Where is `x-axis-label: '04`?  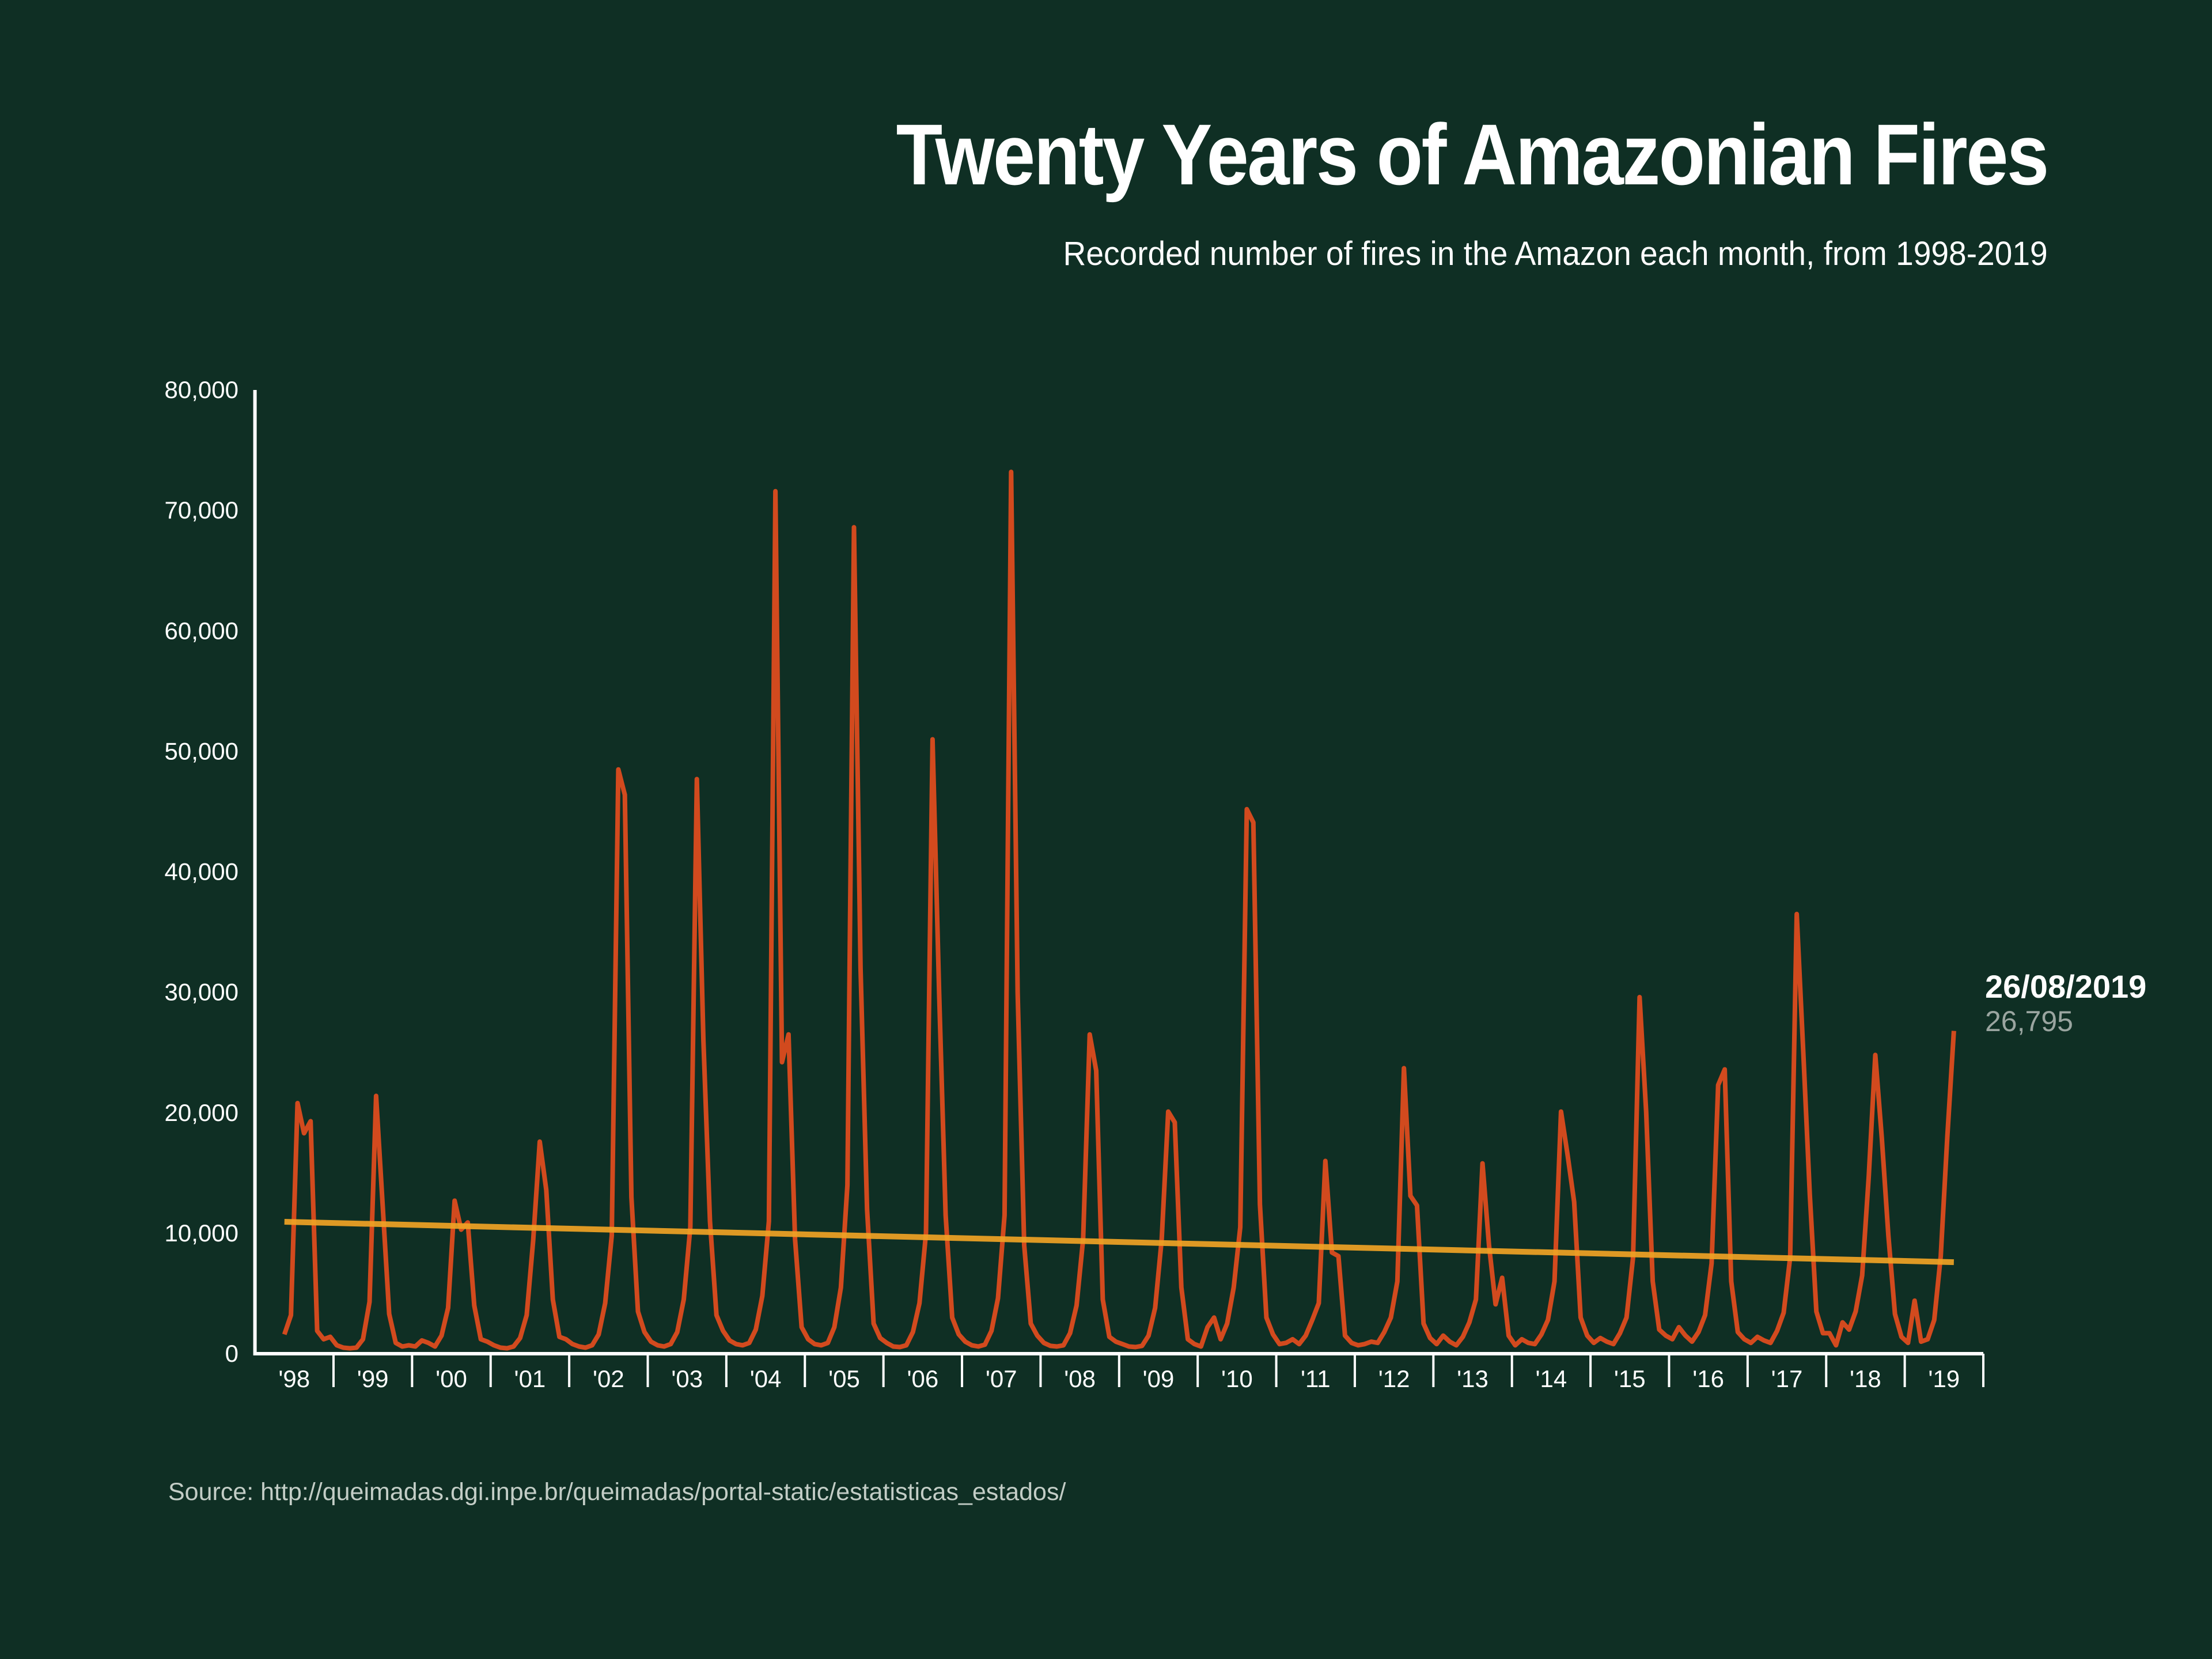 x-axis-label: '04 is located at coordinates (766, 1378).